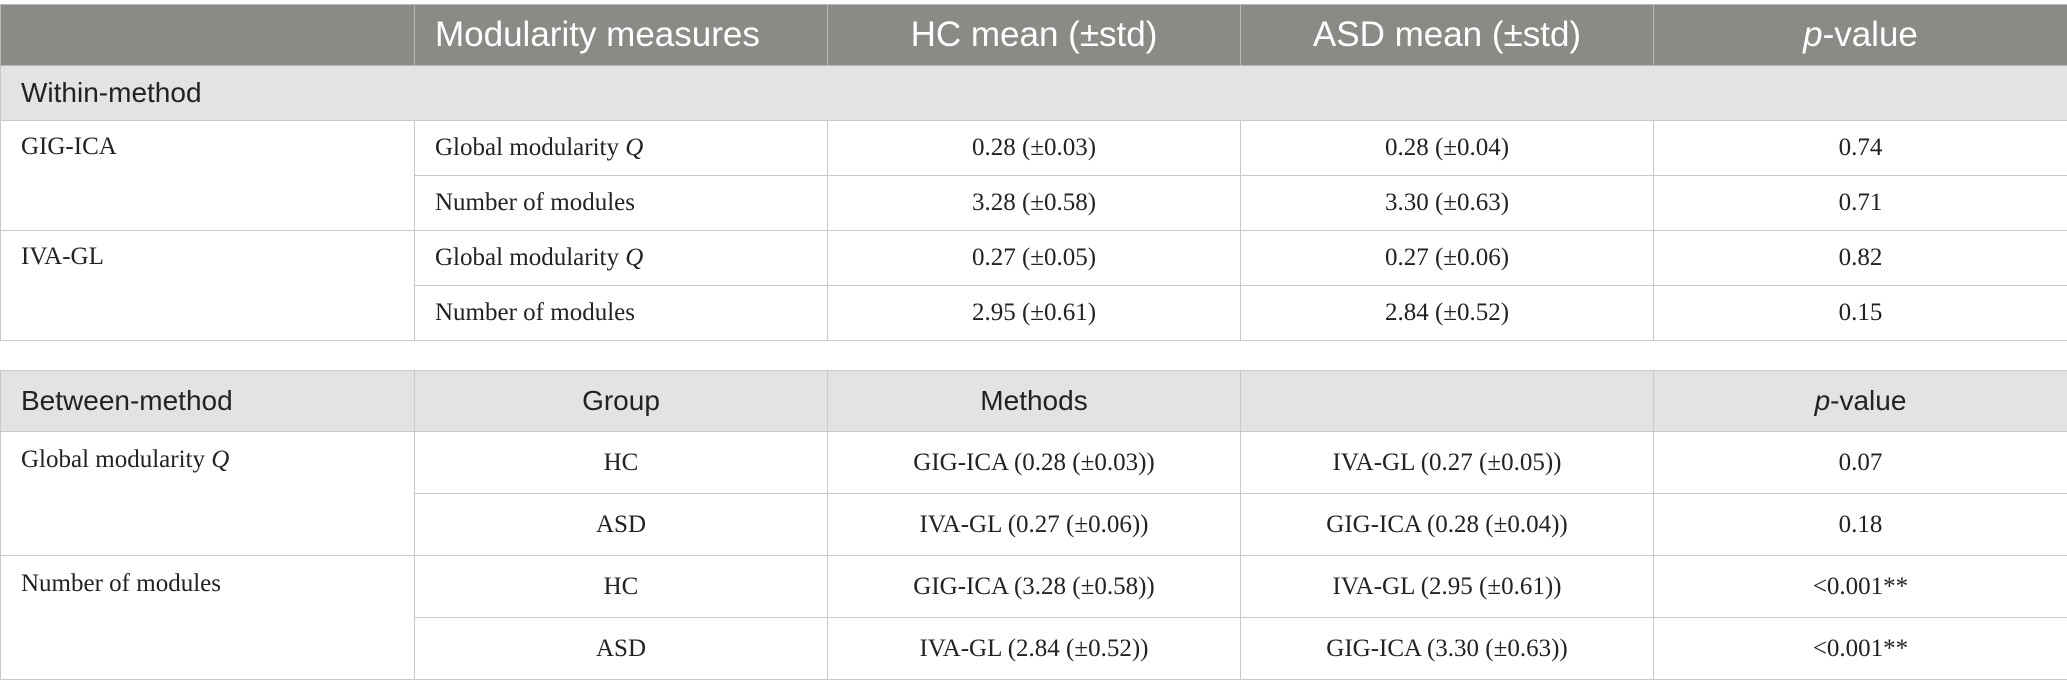 The image size is (2067, 697). I want to click on p-value: 0.18, so click(1860, 524).